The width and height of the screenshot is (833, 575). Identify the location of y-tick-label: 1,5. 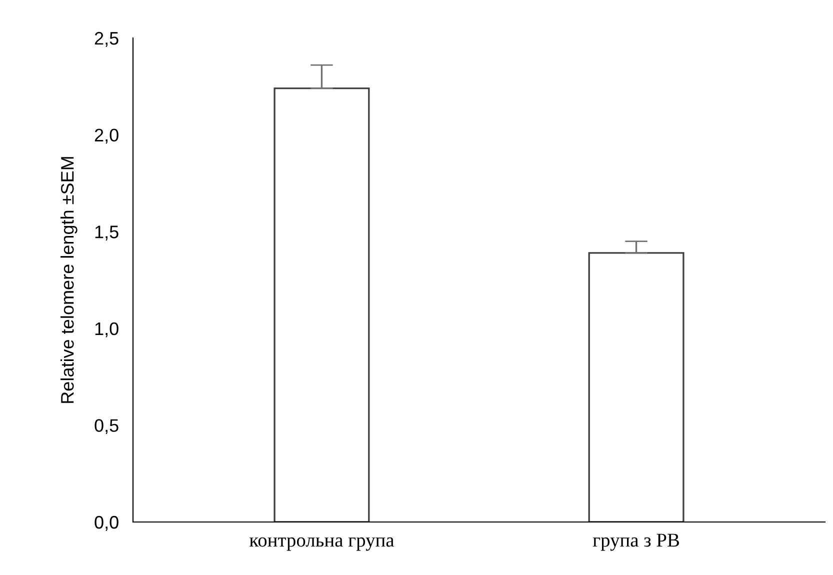
(106, 233).